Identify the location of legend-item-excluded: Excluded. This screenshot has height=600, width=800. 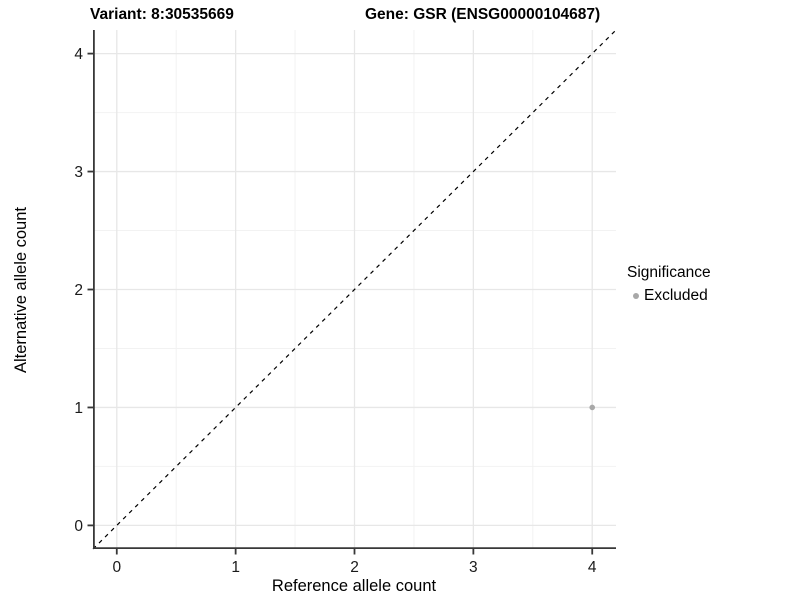
(669, 295).